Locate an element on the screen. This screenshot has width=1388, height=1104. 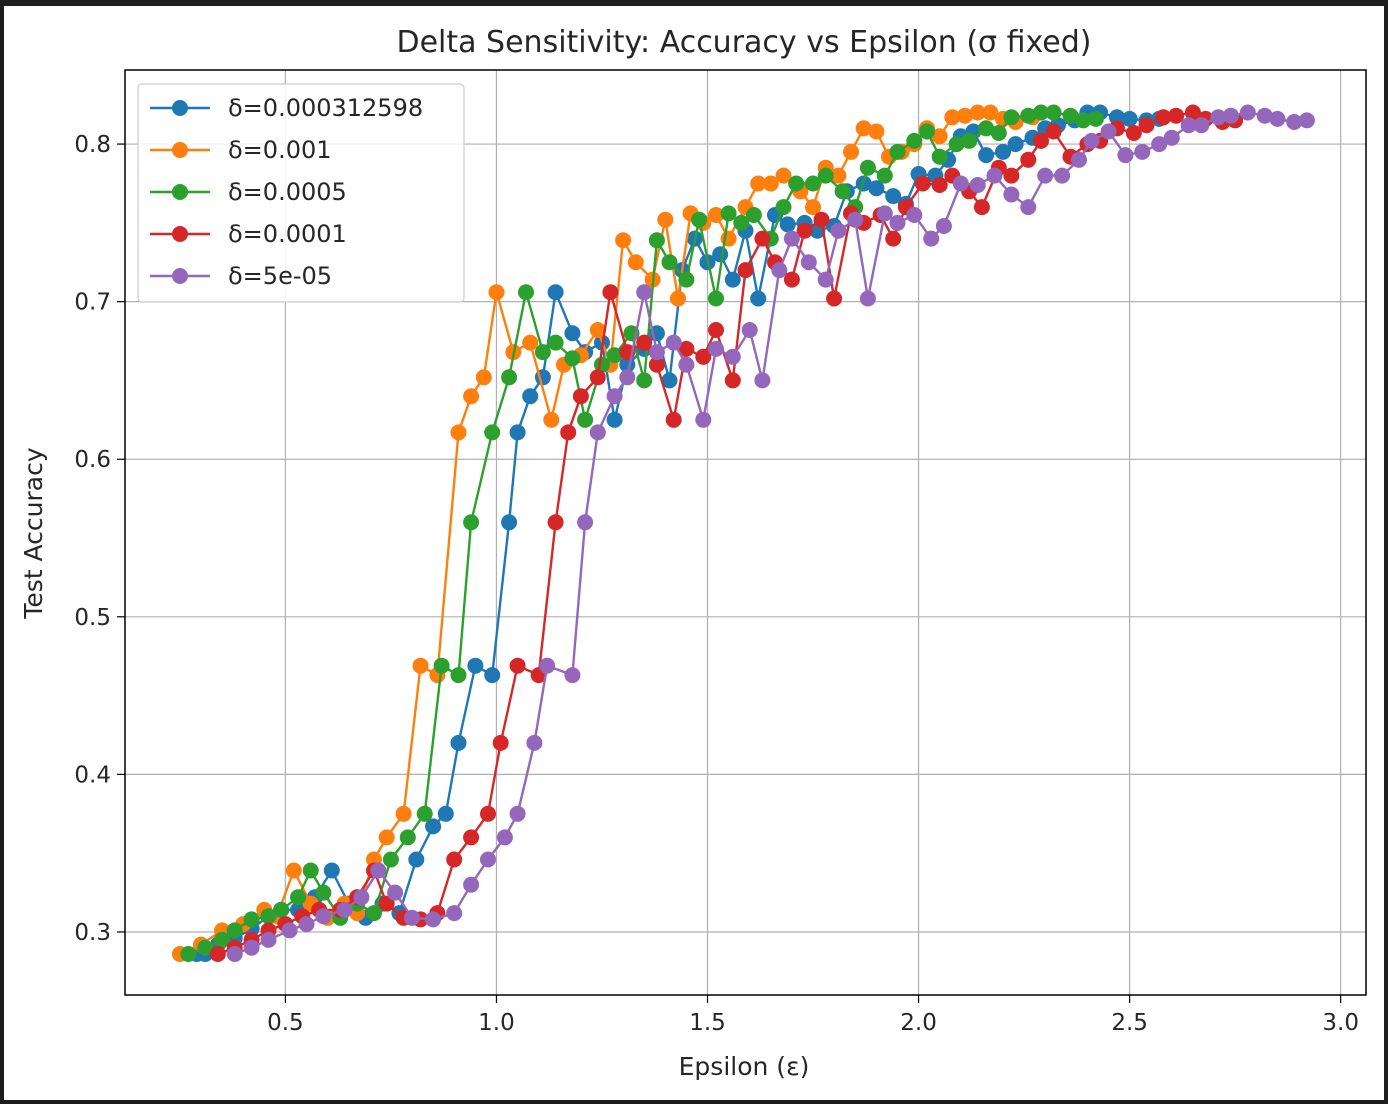
legend-item: δ=0.000312598 is located at coordinates (286, 108).